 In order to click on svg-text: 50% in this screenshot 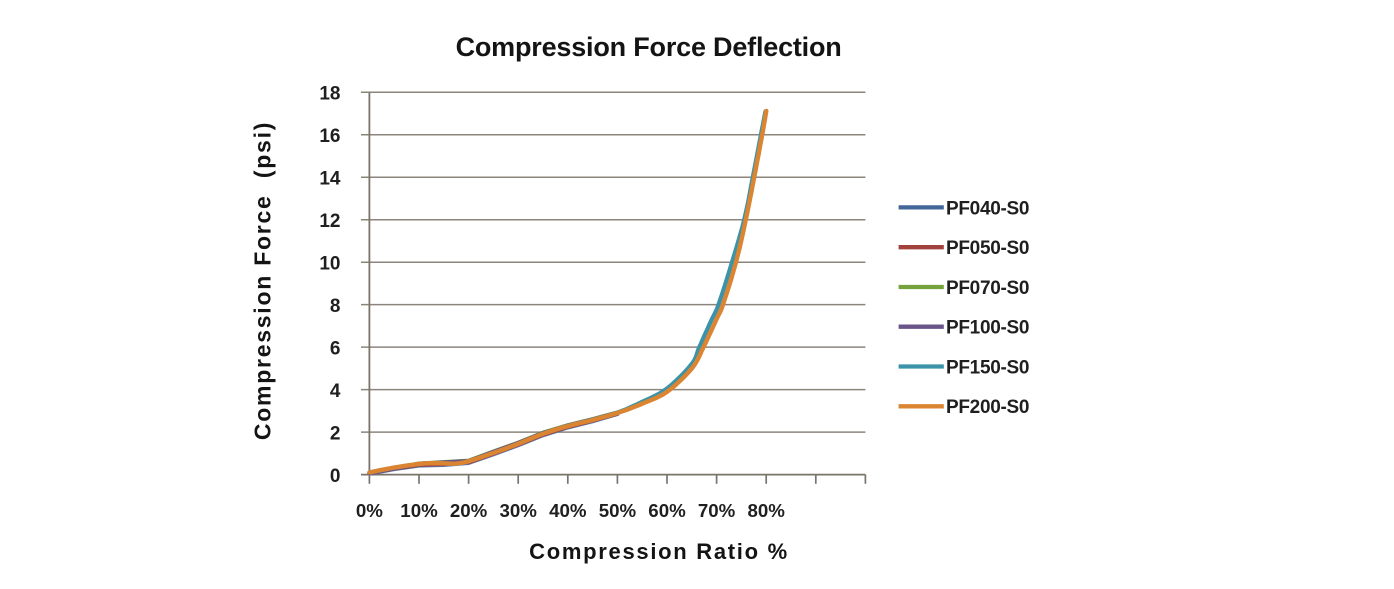, I will do `click(618, 510)`.